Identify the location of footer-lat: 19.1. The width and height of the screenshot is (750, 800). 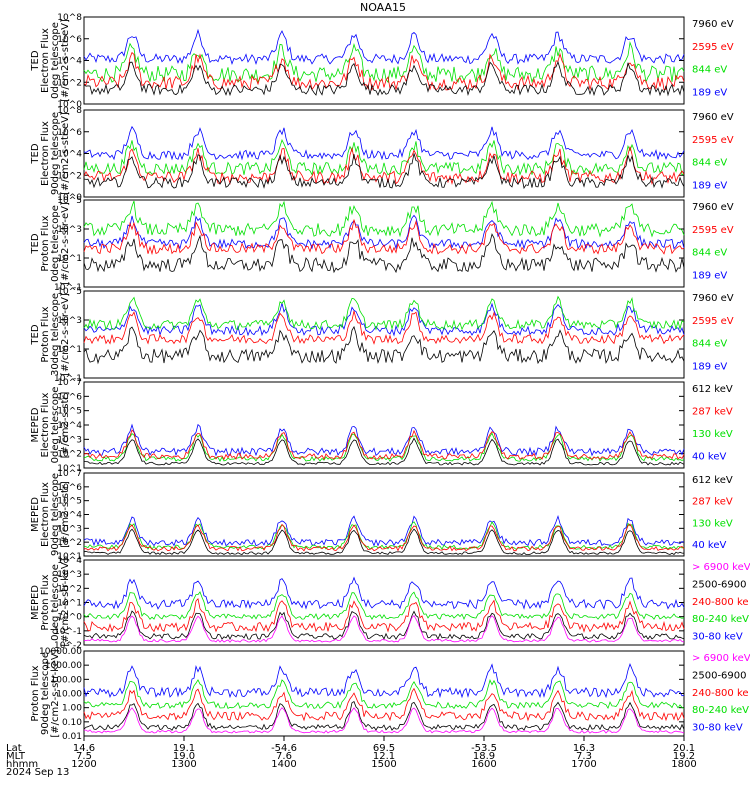
(184, 748).